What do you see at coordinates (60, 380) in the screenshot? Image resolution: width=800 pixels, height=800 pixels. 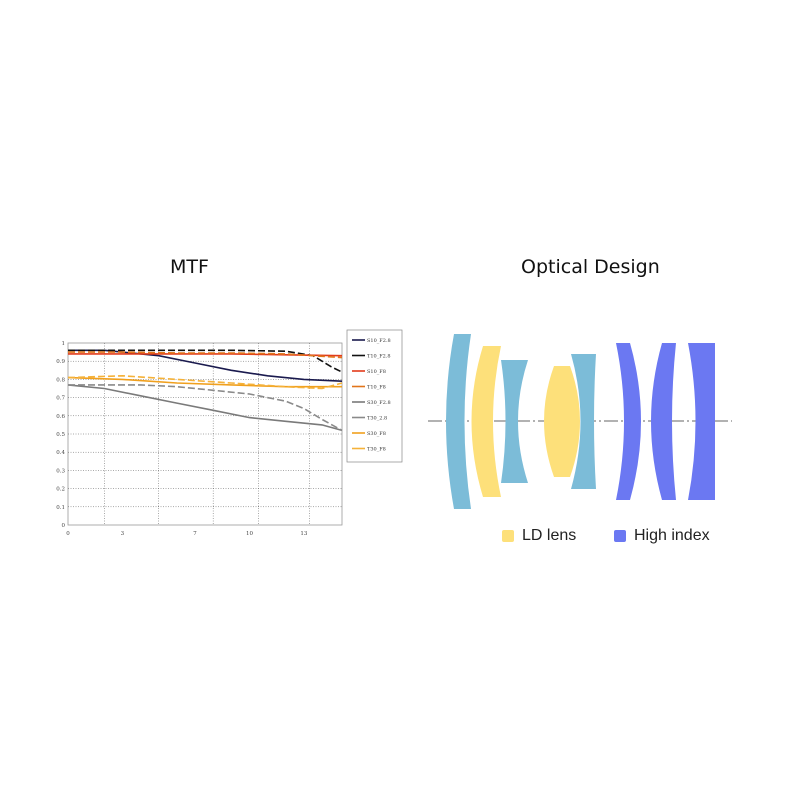 I see `y-tick-label: 0.8` at bounding box center [60, 380].